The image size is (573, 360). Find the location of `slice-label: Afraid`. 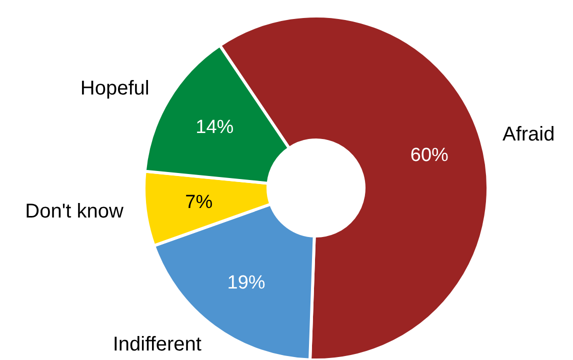

slice-label: Afraid is located at coordinates (528, 135).